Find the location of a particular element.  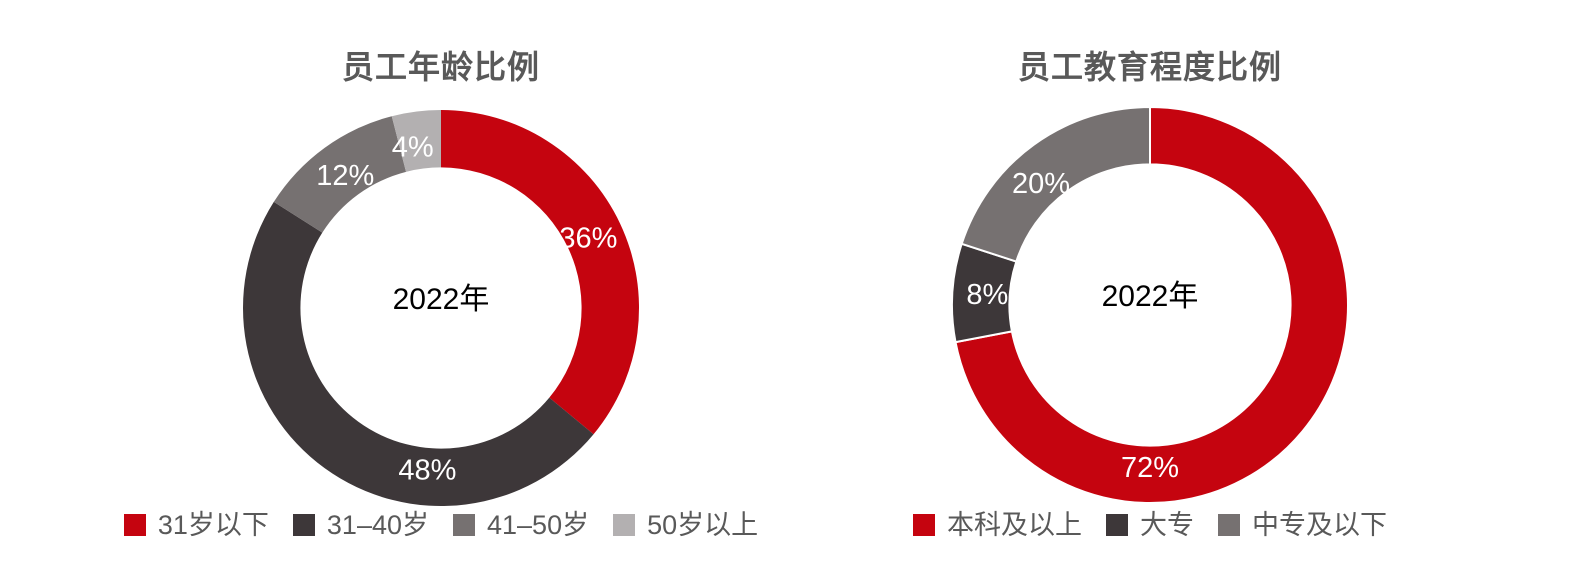

age-chart-legend: 31岁以下 31–40岁 41–50岁 50岁以上 is located at coordinates (441, 525).